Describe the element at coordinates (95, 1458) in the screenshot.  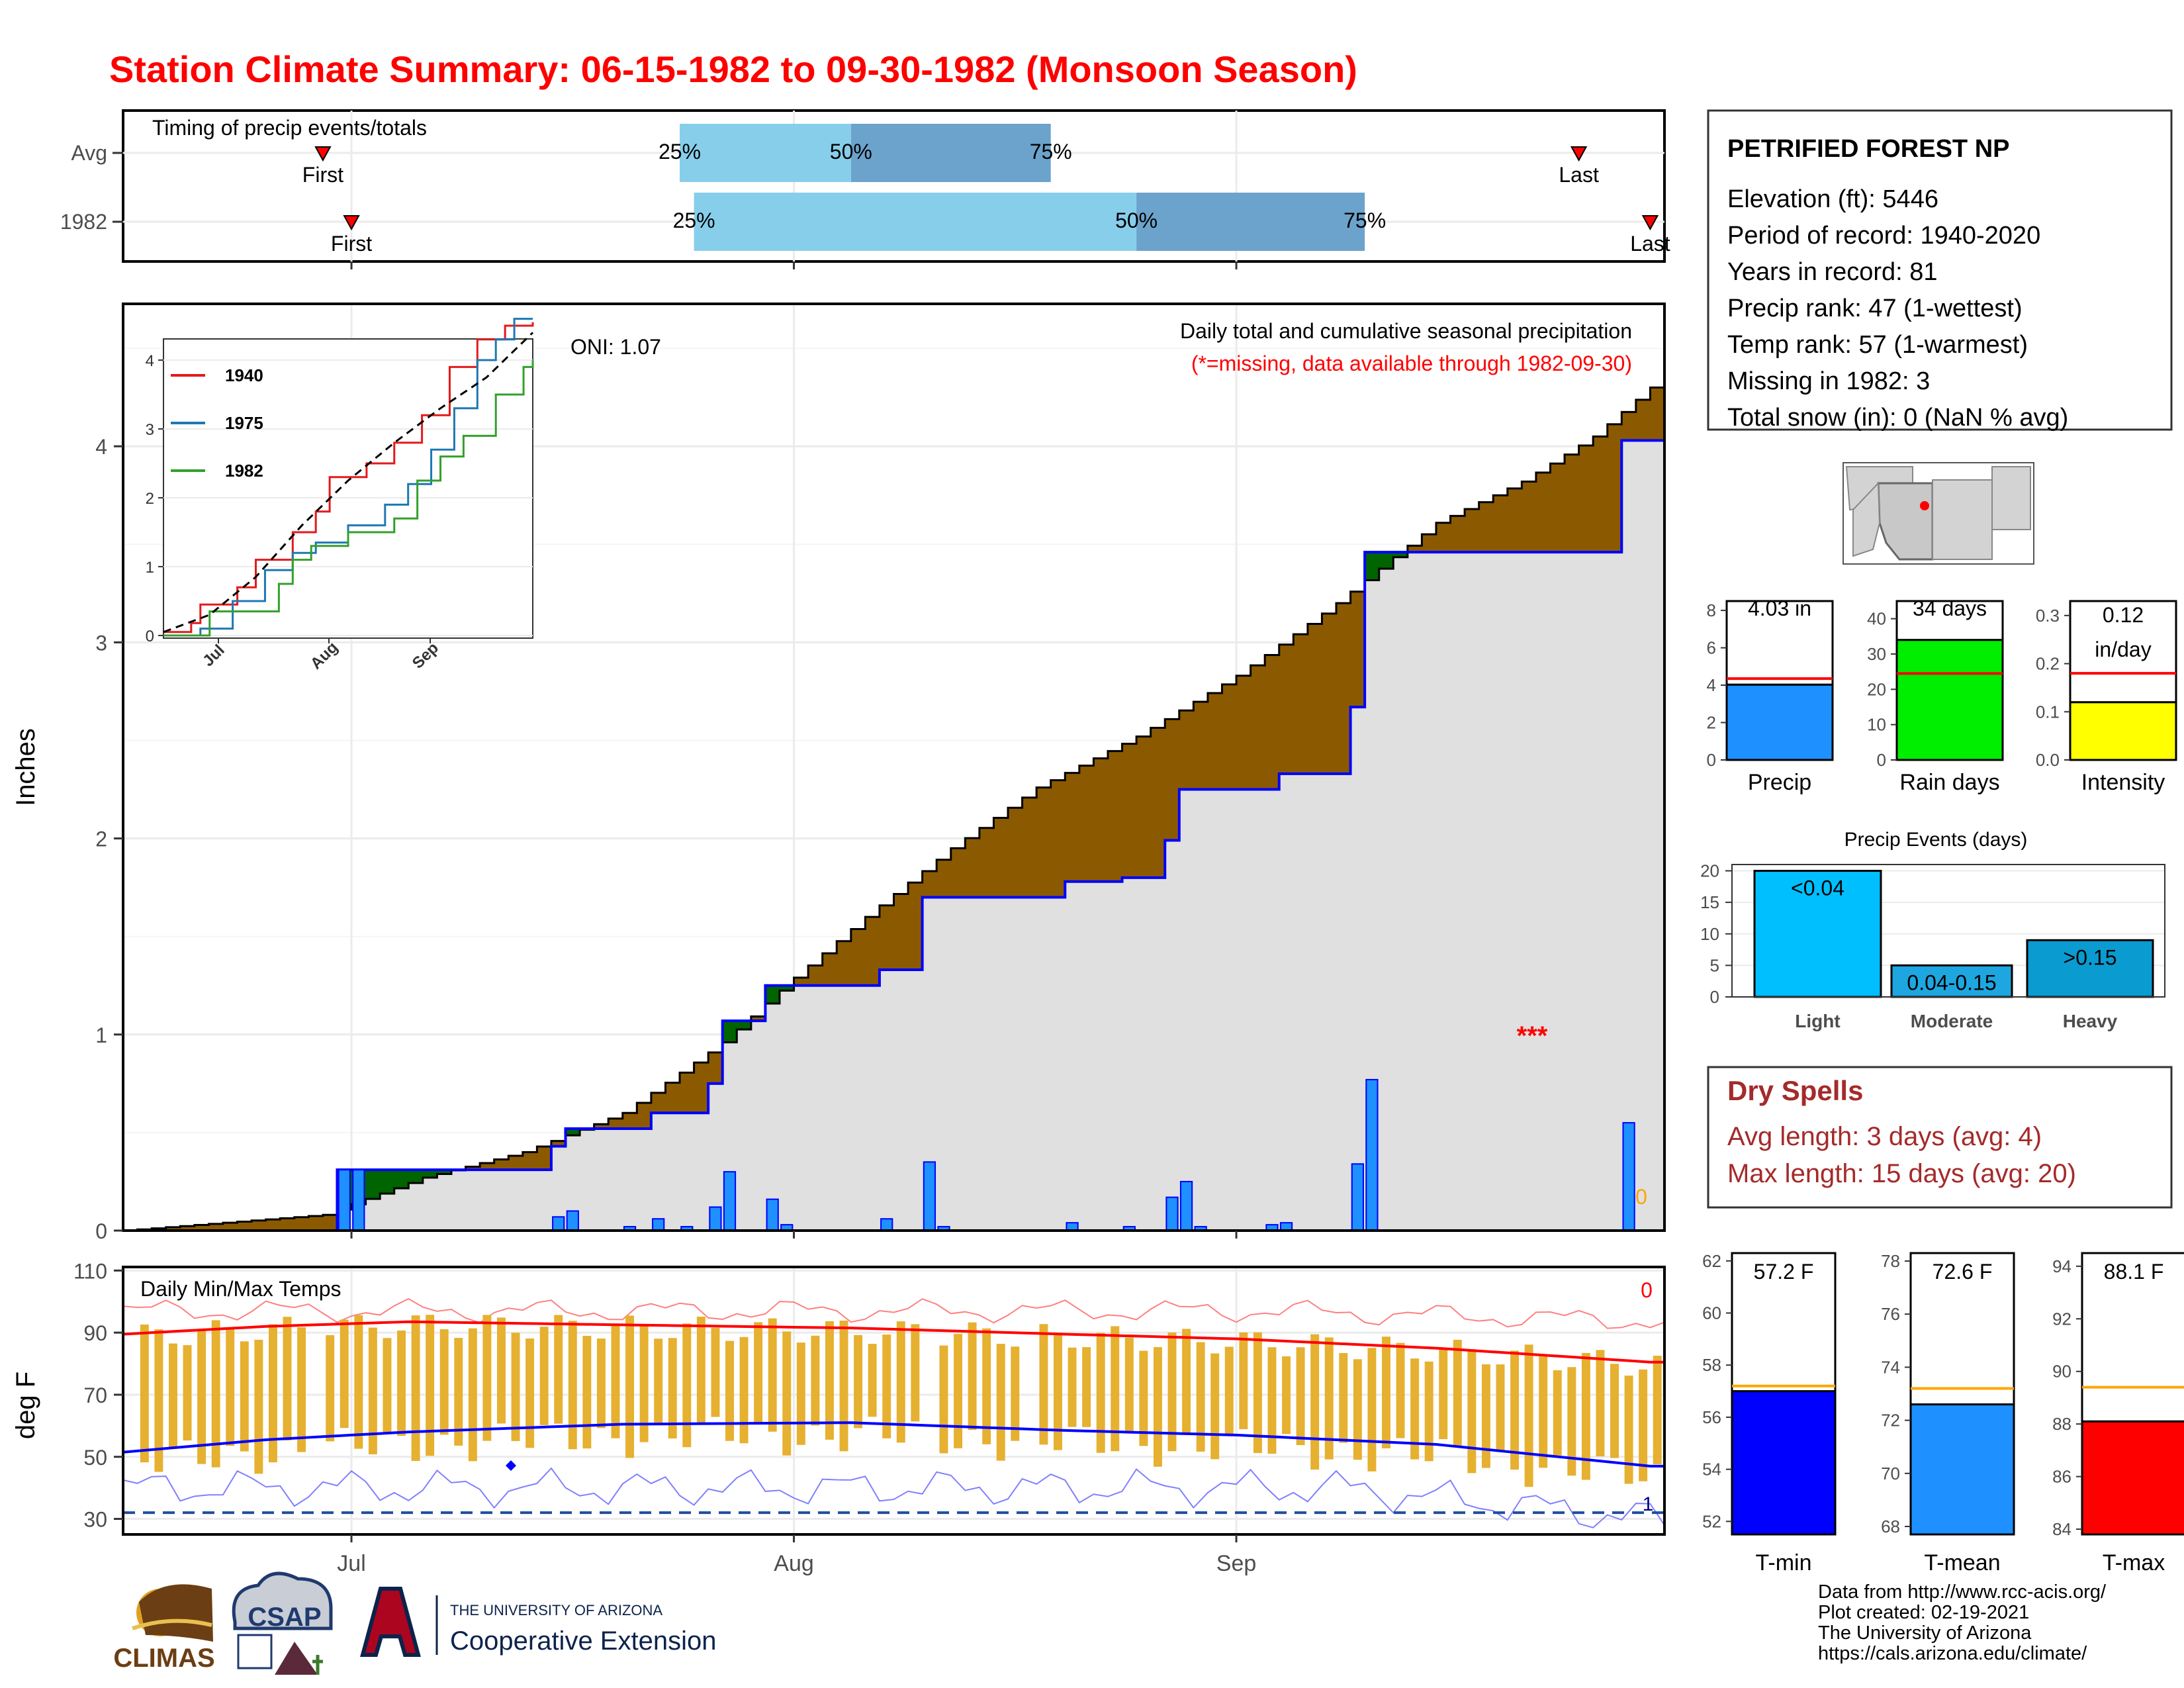
I see `temp-ytick-label: 50` at that location.